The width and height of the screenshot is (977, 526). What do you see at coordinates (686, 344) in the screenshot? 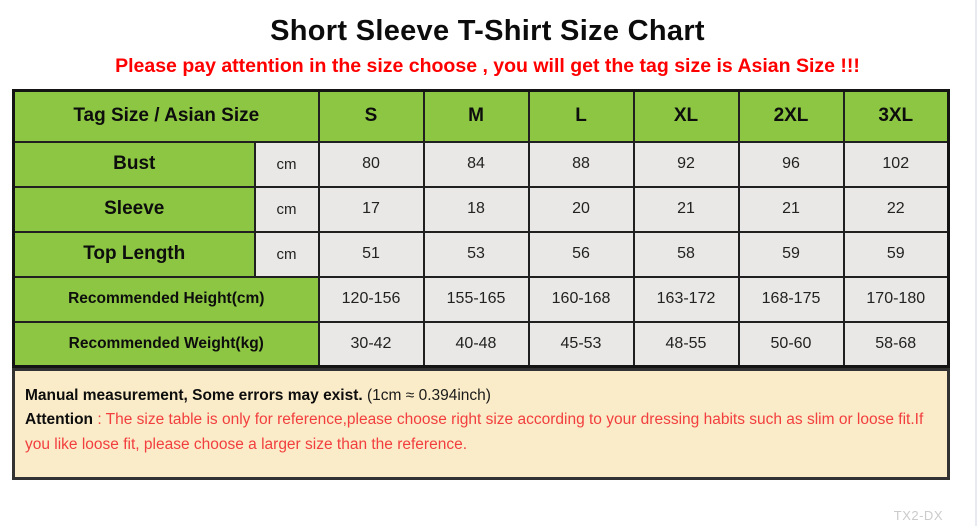
I see `value-cell: 48-55` at bounding box center [686, 344].